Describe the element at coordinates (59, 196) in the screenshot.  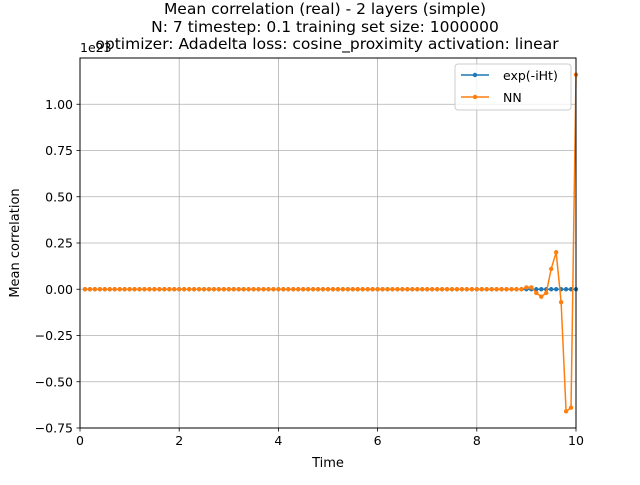
I see `y-tick-label: 0.50` at that location.